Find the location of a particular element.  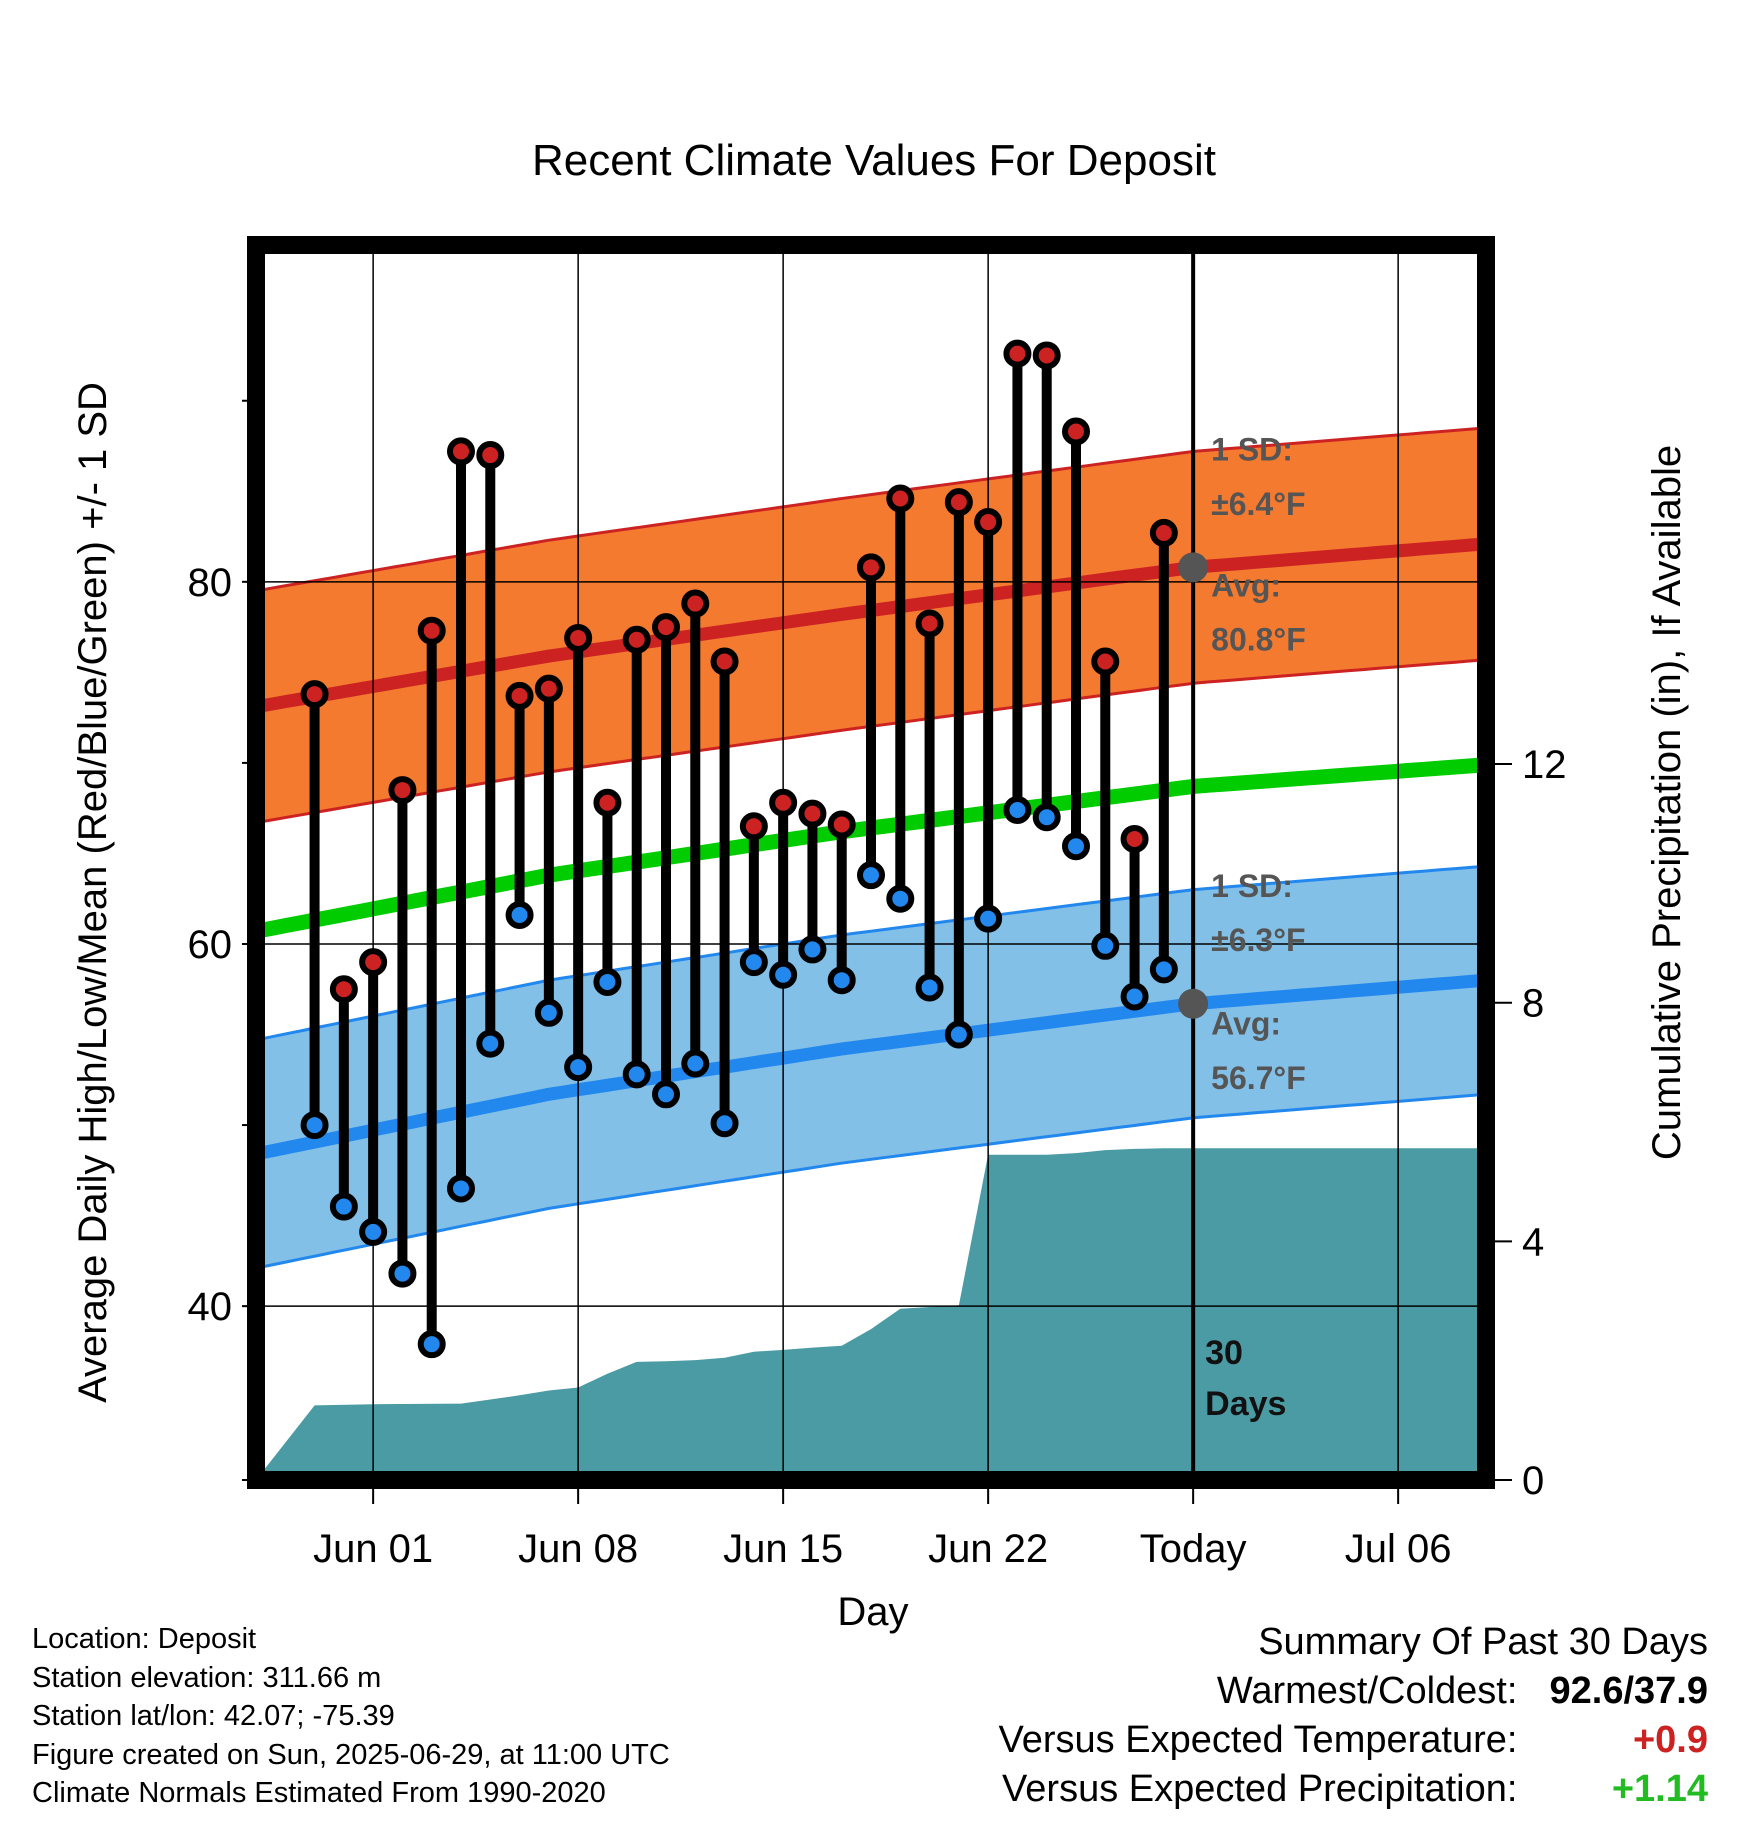

temp-anomaly-value: +0.9 is located at coordinates (1670, 1740).